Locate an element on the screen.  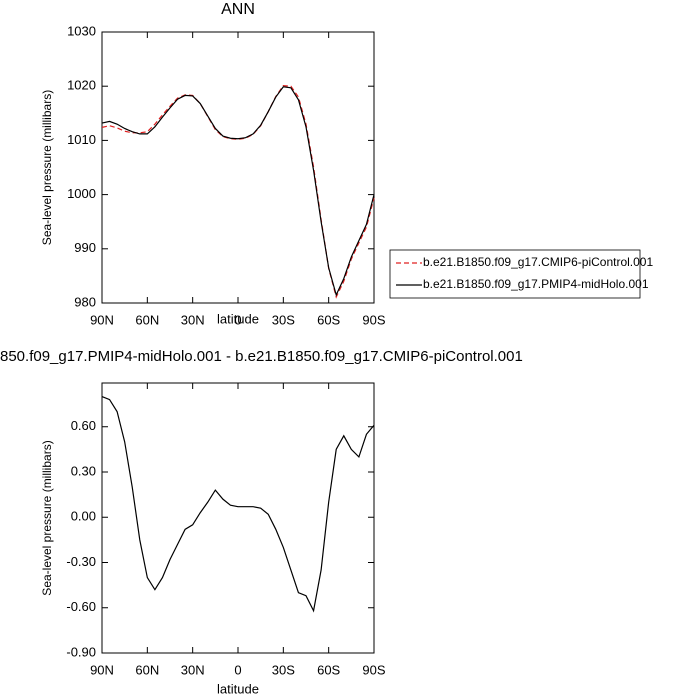
y-tick-label: 980 is located at coordinates (85, 301).